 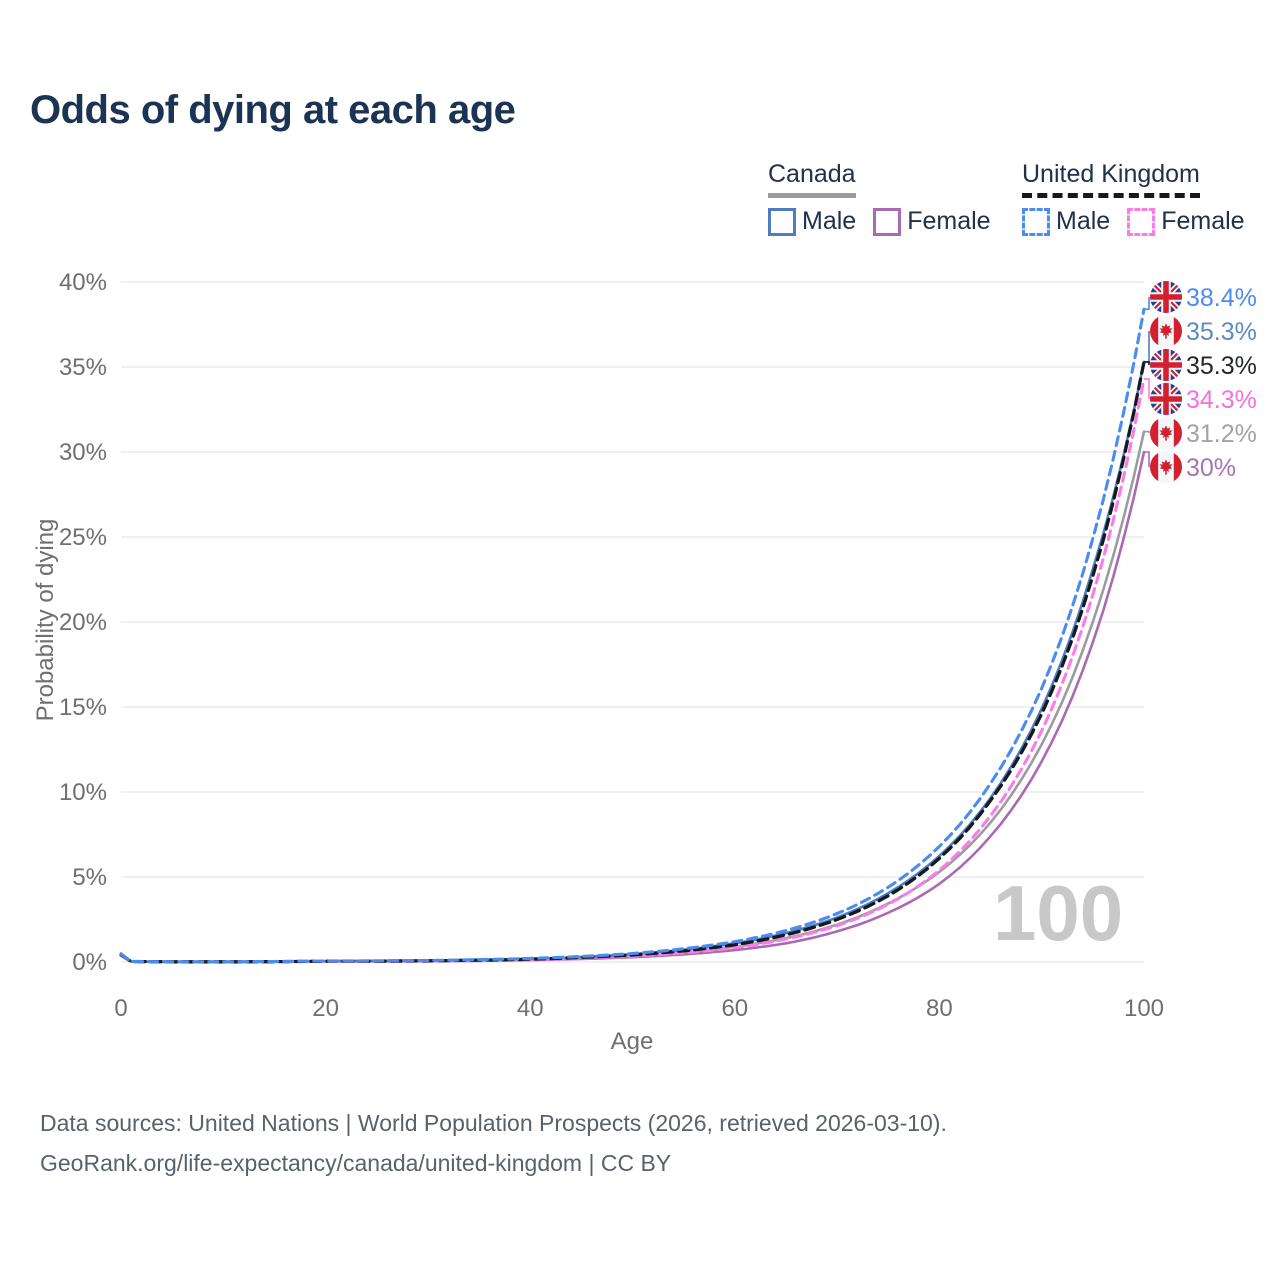 I want to click on y-axis-title: Probability of dying, so click(x=45, y=620).